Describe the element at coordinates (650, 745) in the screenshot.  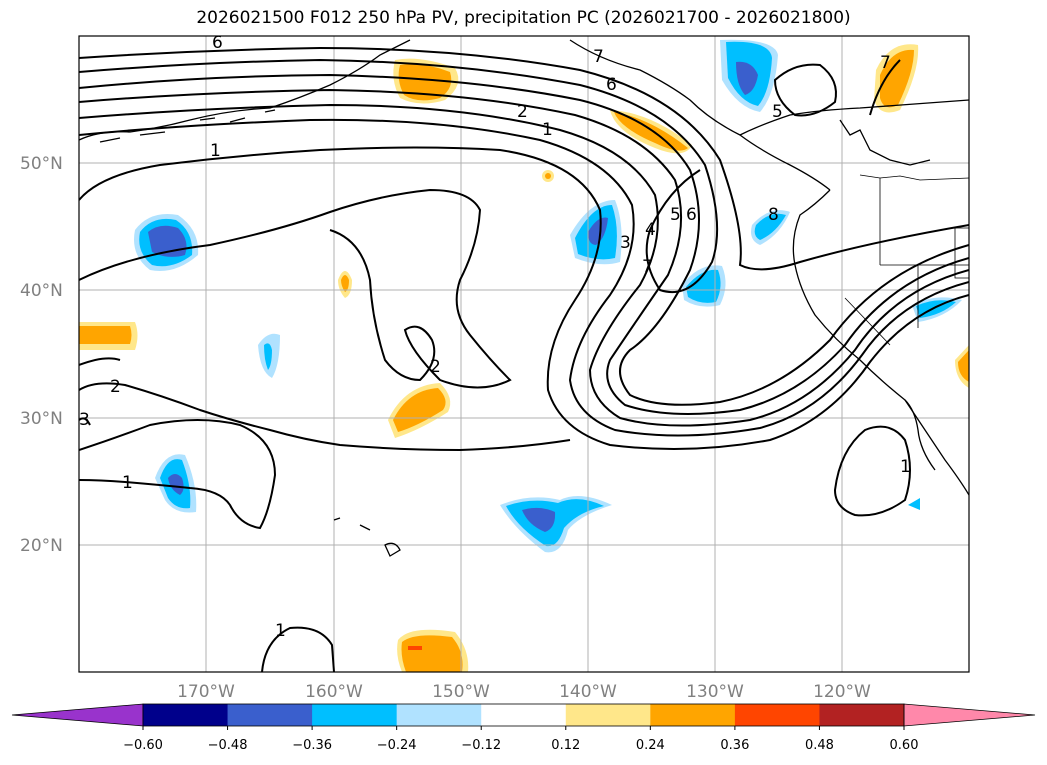
I see `colorbar-tick-label: 0.24` at that location.